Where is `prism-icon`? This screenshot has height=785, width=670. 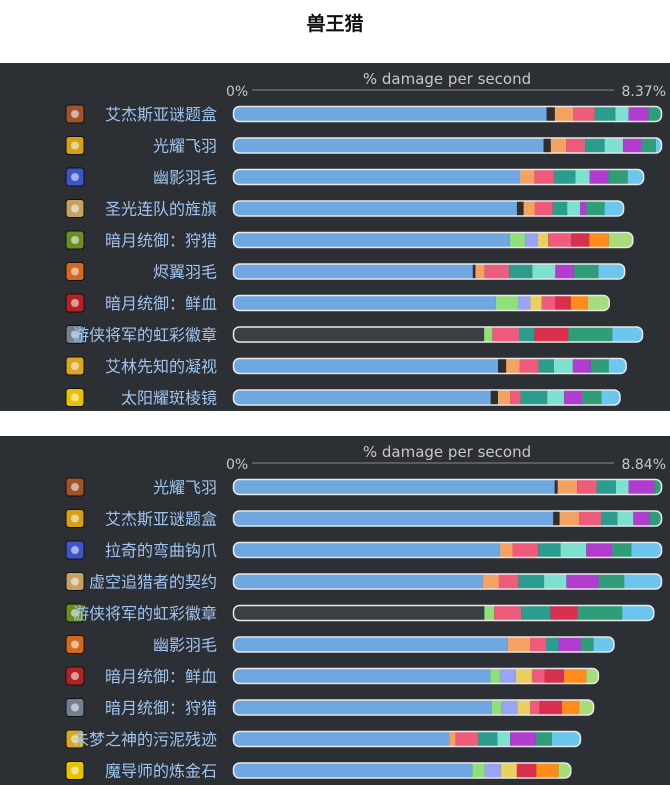
prism-icon is located at coordinates (75, 397).